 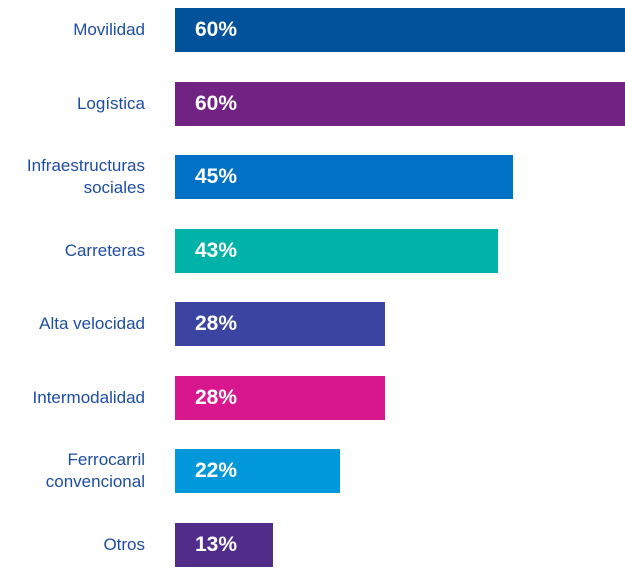 I want to click on category-label: Intermodalidad, so click(x=88, y=397).